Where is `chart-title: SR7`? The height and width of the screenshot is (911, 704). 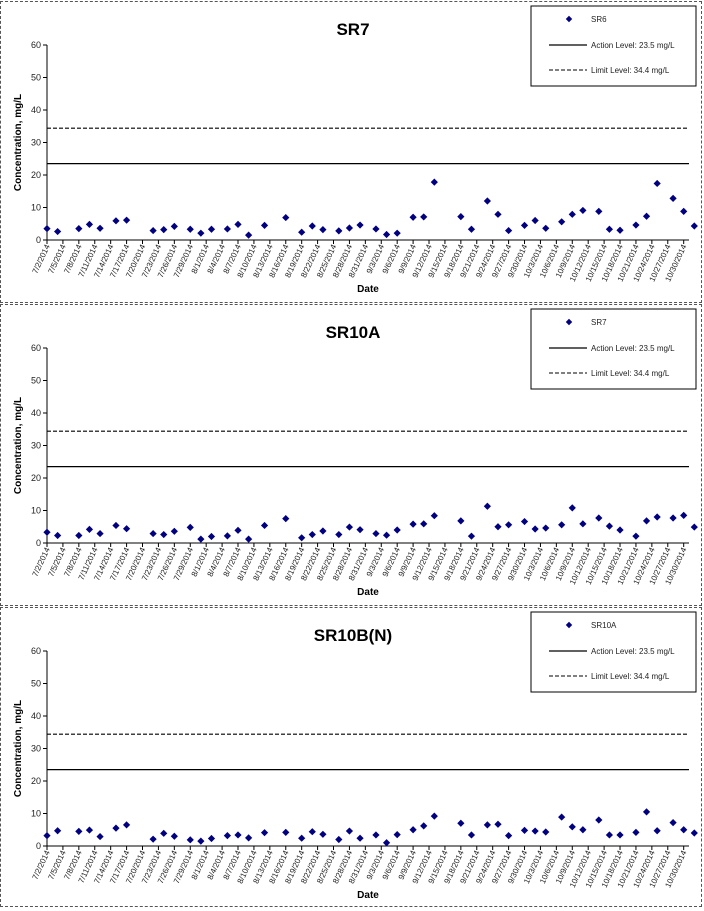 chart-title: SR7 is located at coordinates (352, 29).